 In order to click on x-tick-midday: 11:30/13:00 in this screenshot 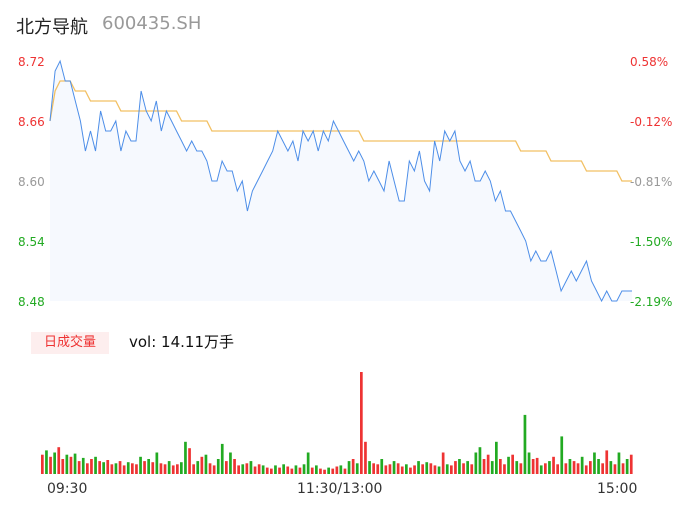, I will do `click(340, 489)`.